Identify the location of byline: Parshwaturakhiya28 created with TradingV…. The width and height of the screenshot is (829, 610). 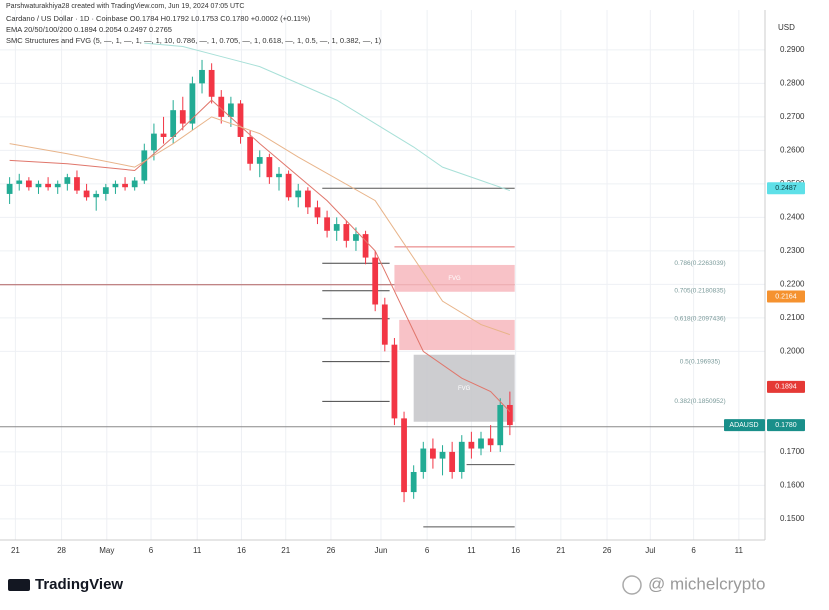
(125, 6).